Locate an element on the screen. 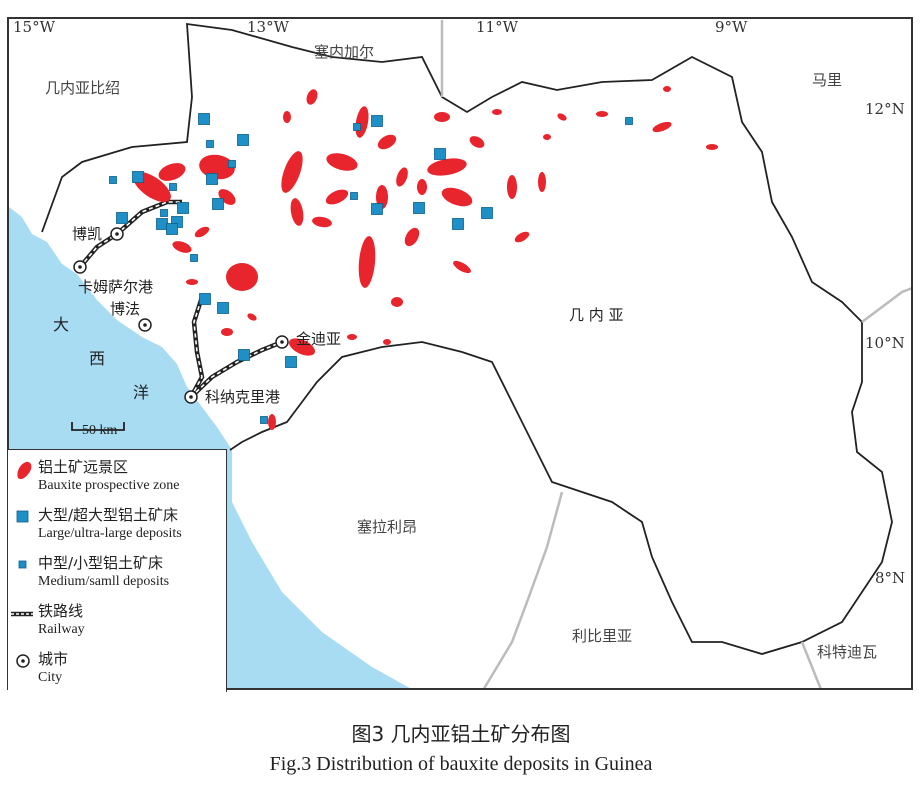 The height and width of the screenshot is (785, 922). railway-conakry-dash is located at coordinates (236, 347).